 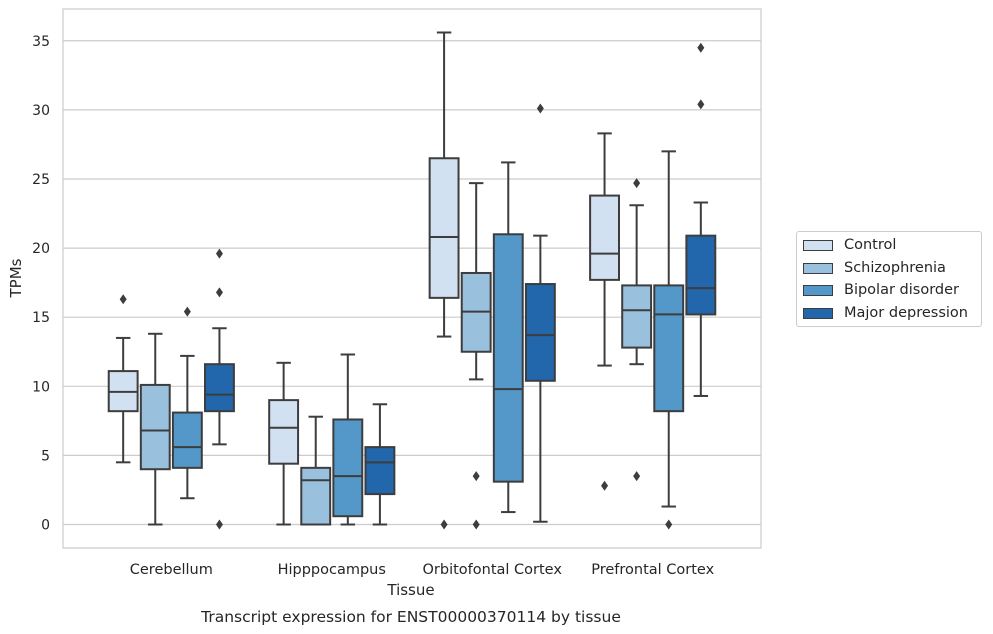 I want to click on legend-item-major-depression: Major depression, so click(x=885, y=313).